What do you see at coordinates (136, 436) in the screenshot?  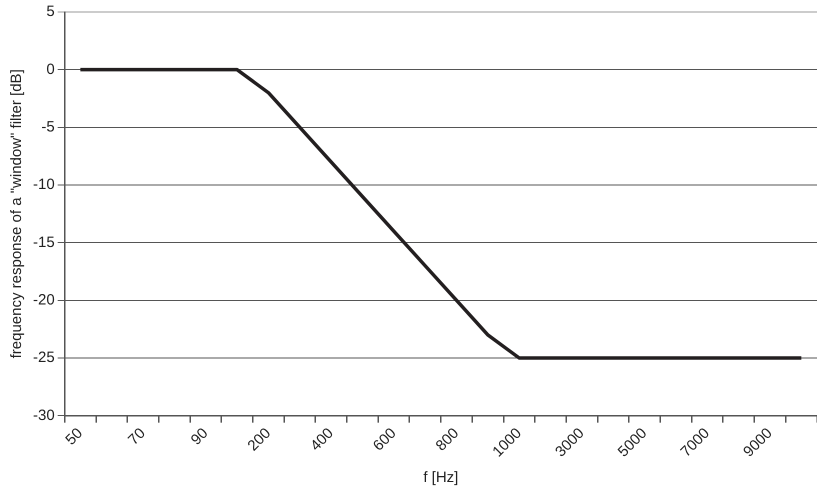 I see `x-tick-label: 70` at bounding box center [136, 436].